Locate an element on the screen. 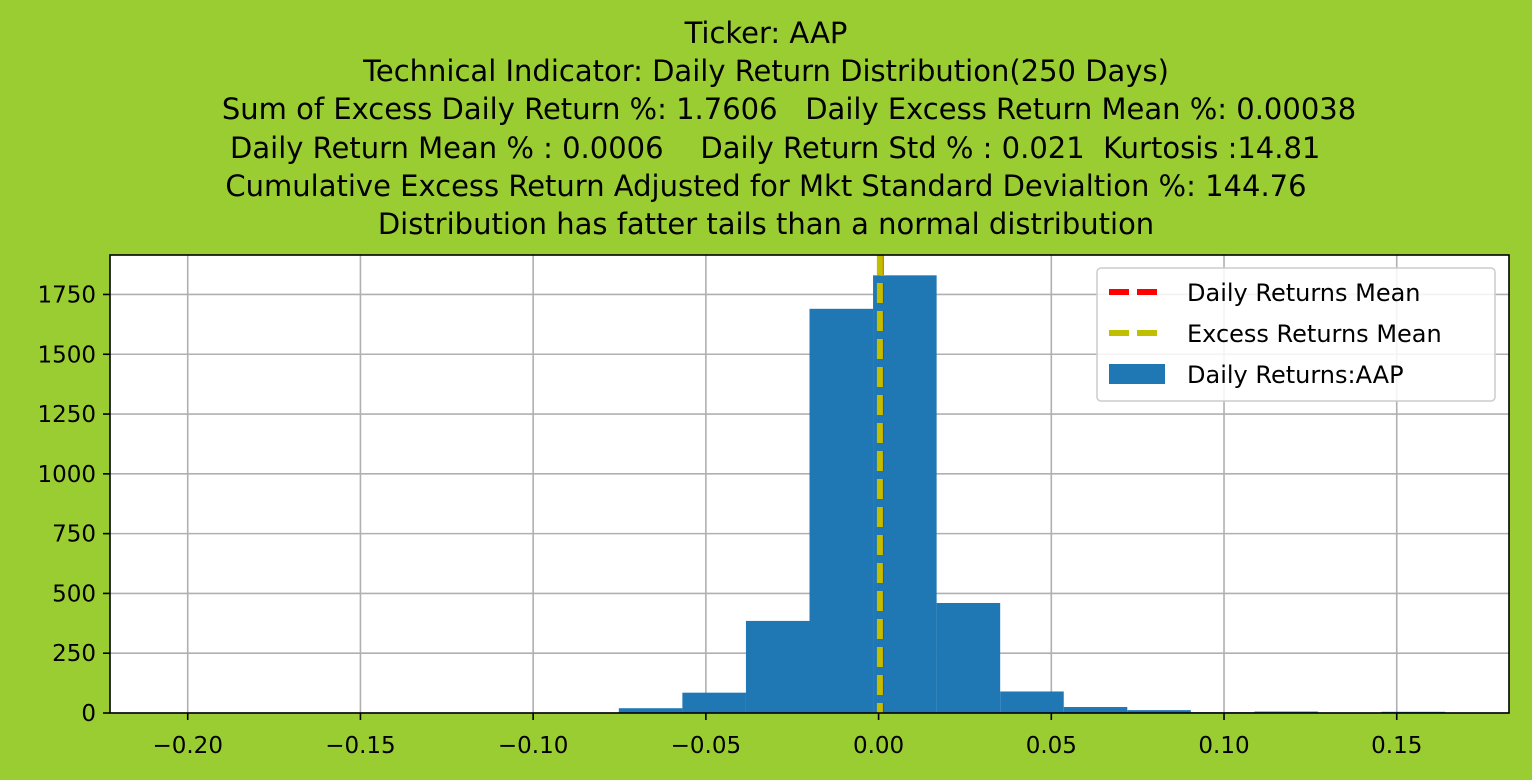 This screenshot has width=1532, height=780. mean-lines is located at coordinates (880, 484).